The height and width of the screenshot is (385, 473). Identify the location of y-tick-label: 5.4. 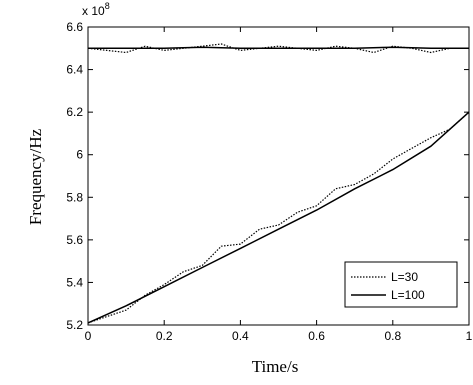
(74, 282).